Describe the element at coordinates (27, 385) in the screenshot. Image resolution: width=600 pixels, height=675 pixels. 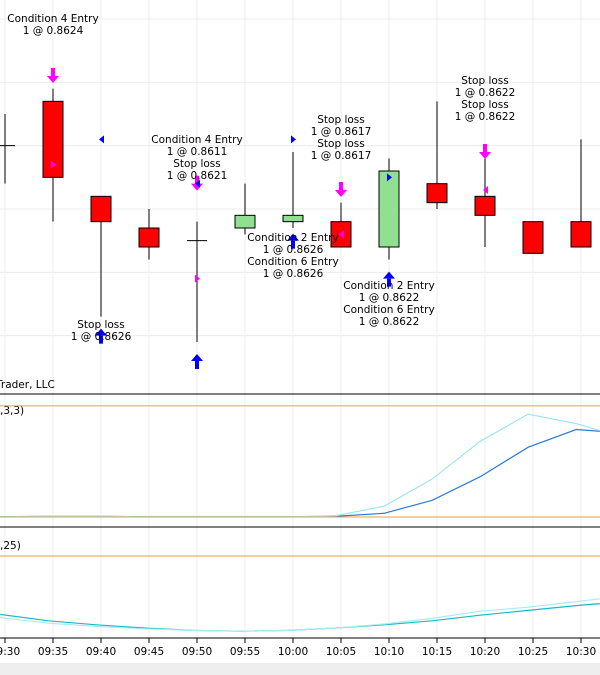
I see `watermark-text: Trader, LLC` at that location.